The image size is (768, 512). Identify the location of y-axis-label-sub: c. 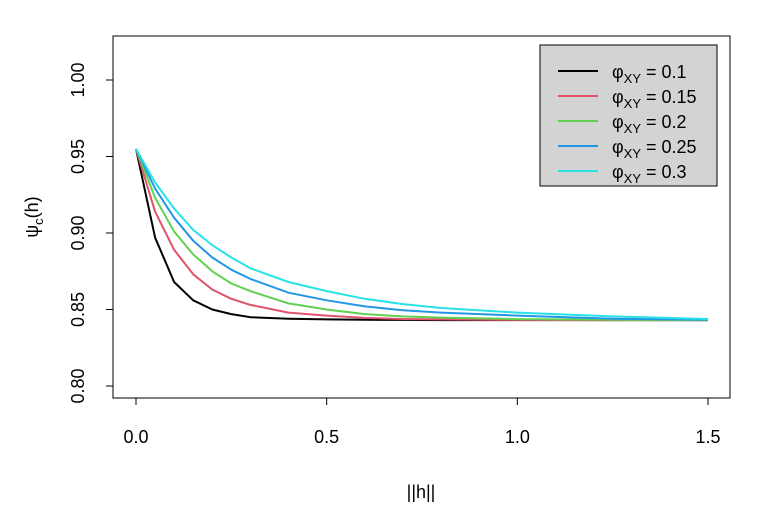
(38, 221).